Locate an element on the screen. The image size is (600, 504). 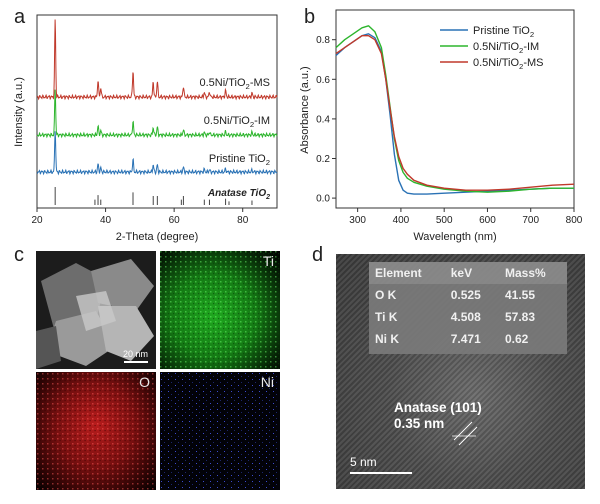
ni-map-label: Ni is located at coordinates (267, 382).